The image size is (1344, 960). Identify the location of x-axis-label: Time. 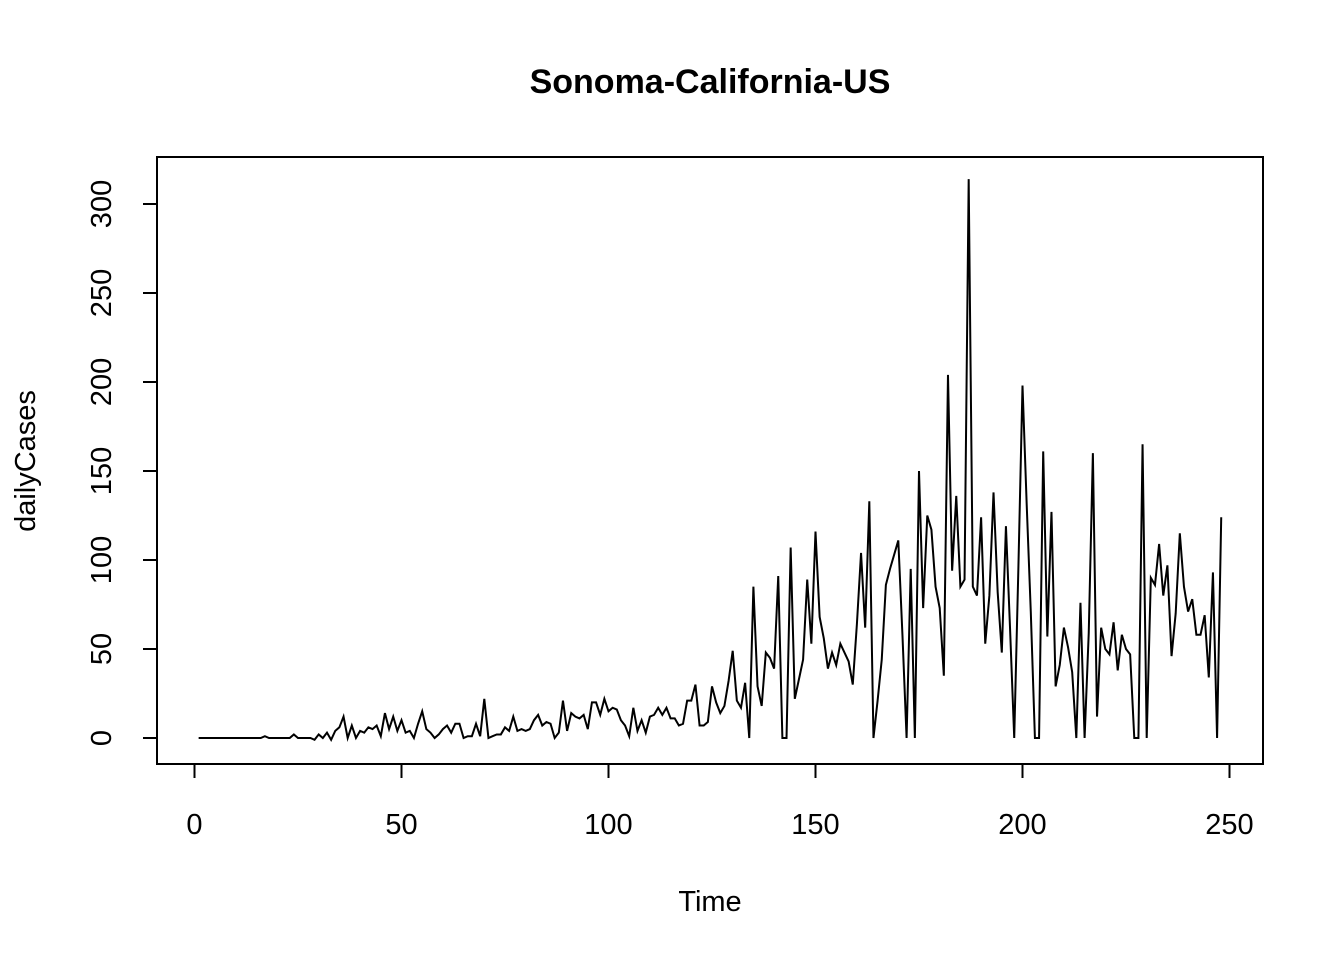
(709, 902).